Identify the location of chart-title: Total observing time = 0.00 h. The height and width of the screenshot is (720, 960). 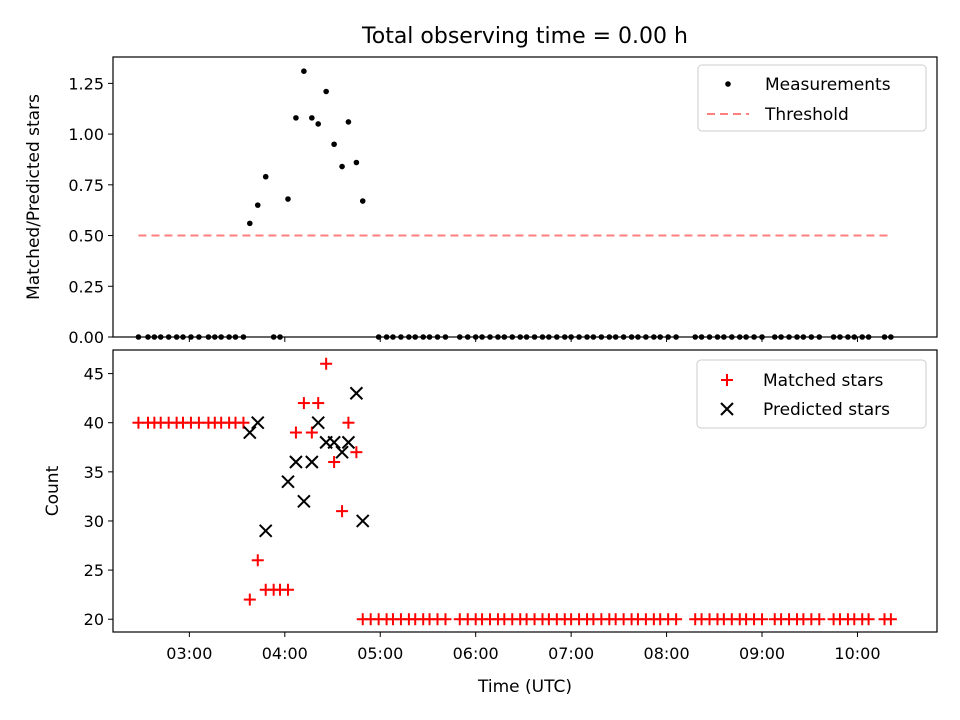
(524, 36).